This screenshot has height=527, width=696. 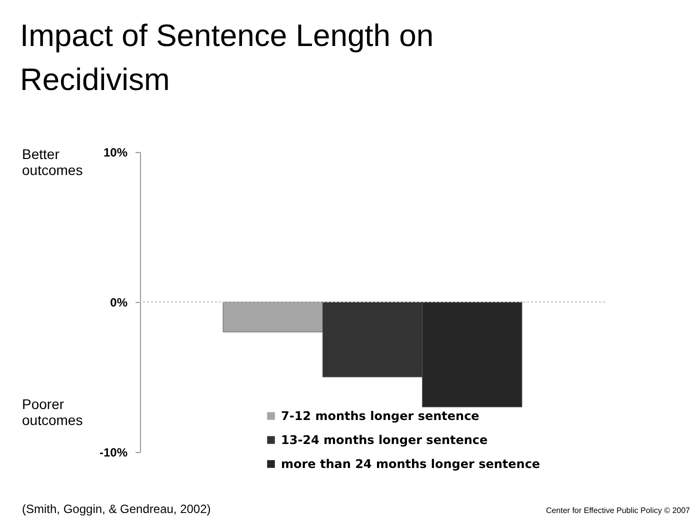 I want to click on text: Better outcomes, so click(x=52, y=162).